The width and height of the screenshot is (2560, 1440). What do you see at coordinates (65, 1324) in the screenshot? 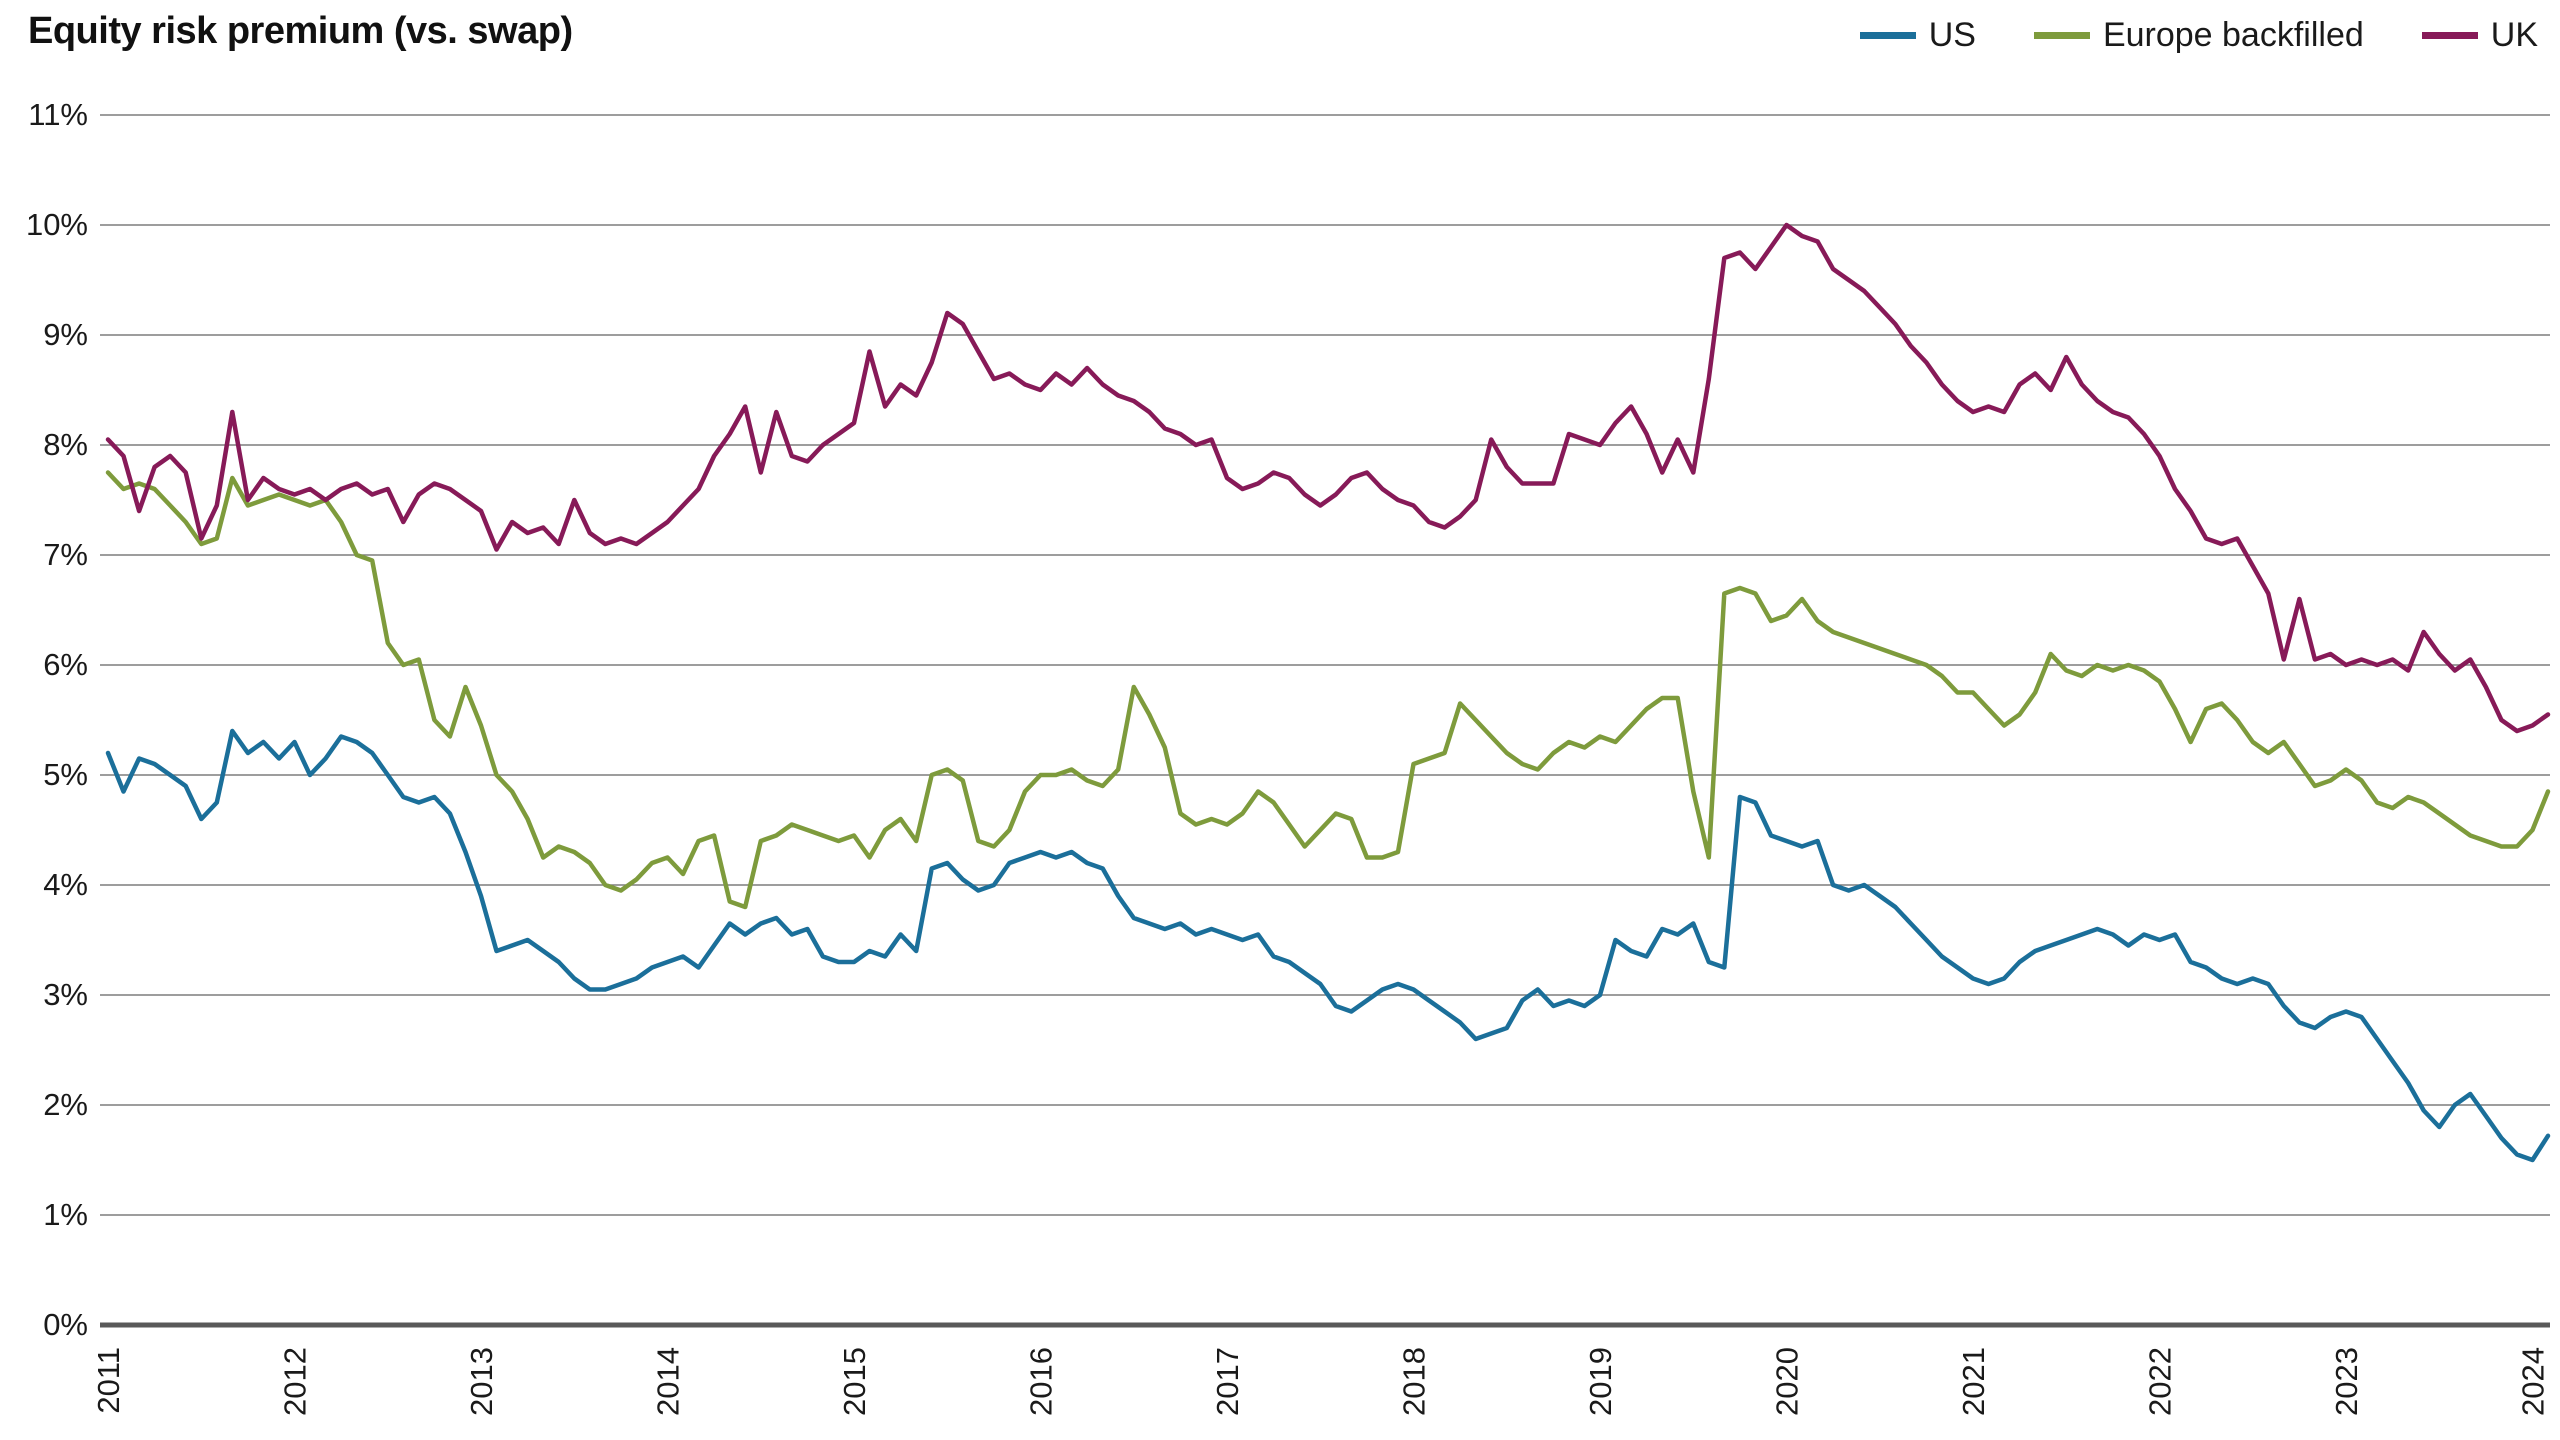
I see `y-tick-label: 0%` at bounding box center [65, 1324].